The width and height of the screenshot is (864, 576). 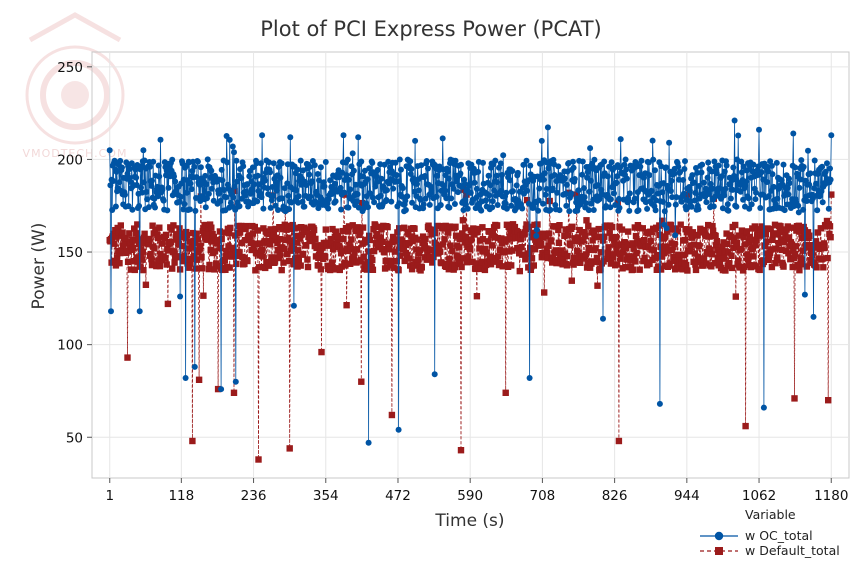 I want to click on x-tick-label: 708, so click(x=543, y=496).